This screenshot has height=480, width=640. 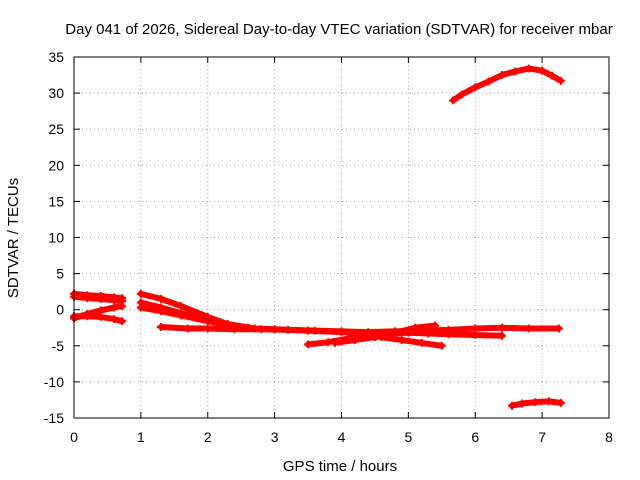 What do you see at coordinates (275, 437) in the screenshot?
I see `x-tick-label: 3` at bounding box center [275, 437].